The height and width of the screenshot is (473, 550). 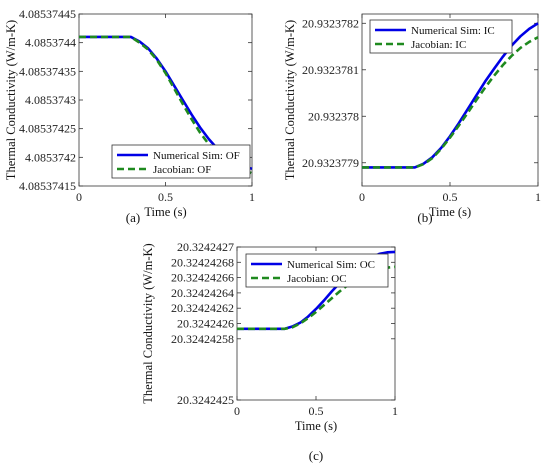 I want to click on y-tick-label: 20.3242426, so click(x=205, y=324).